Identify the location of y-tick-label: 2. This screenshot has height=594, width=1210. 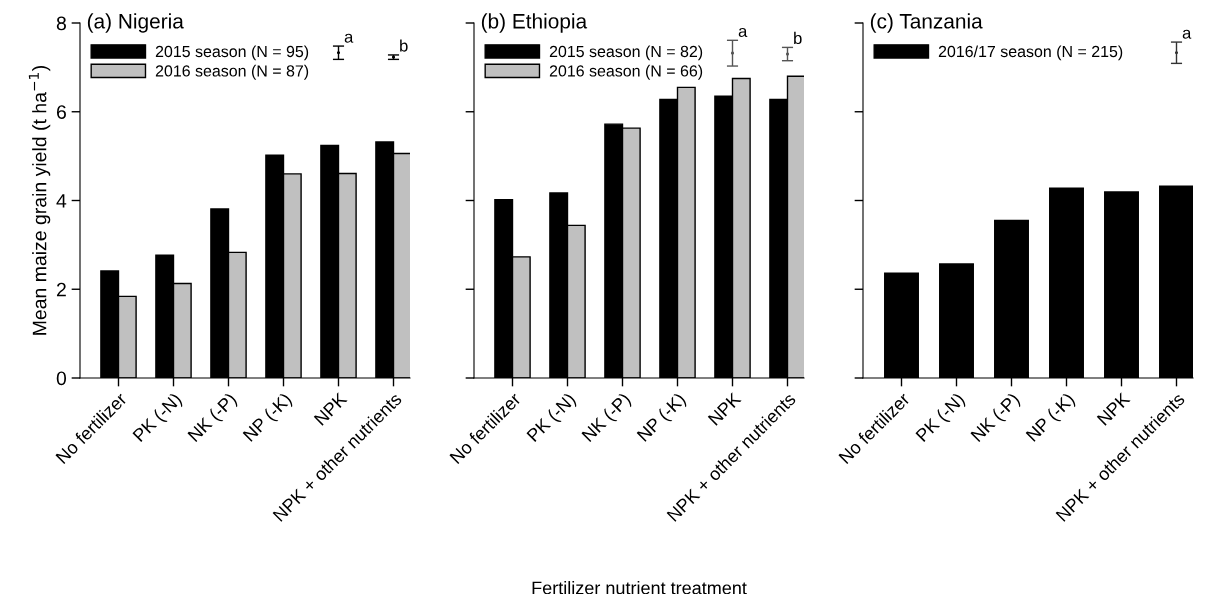
(61, 289).